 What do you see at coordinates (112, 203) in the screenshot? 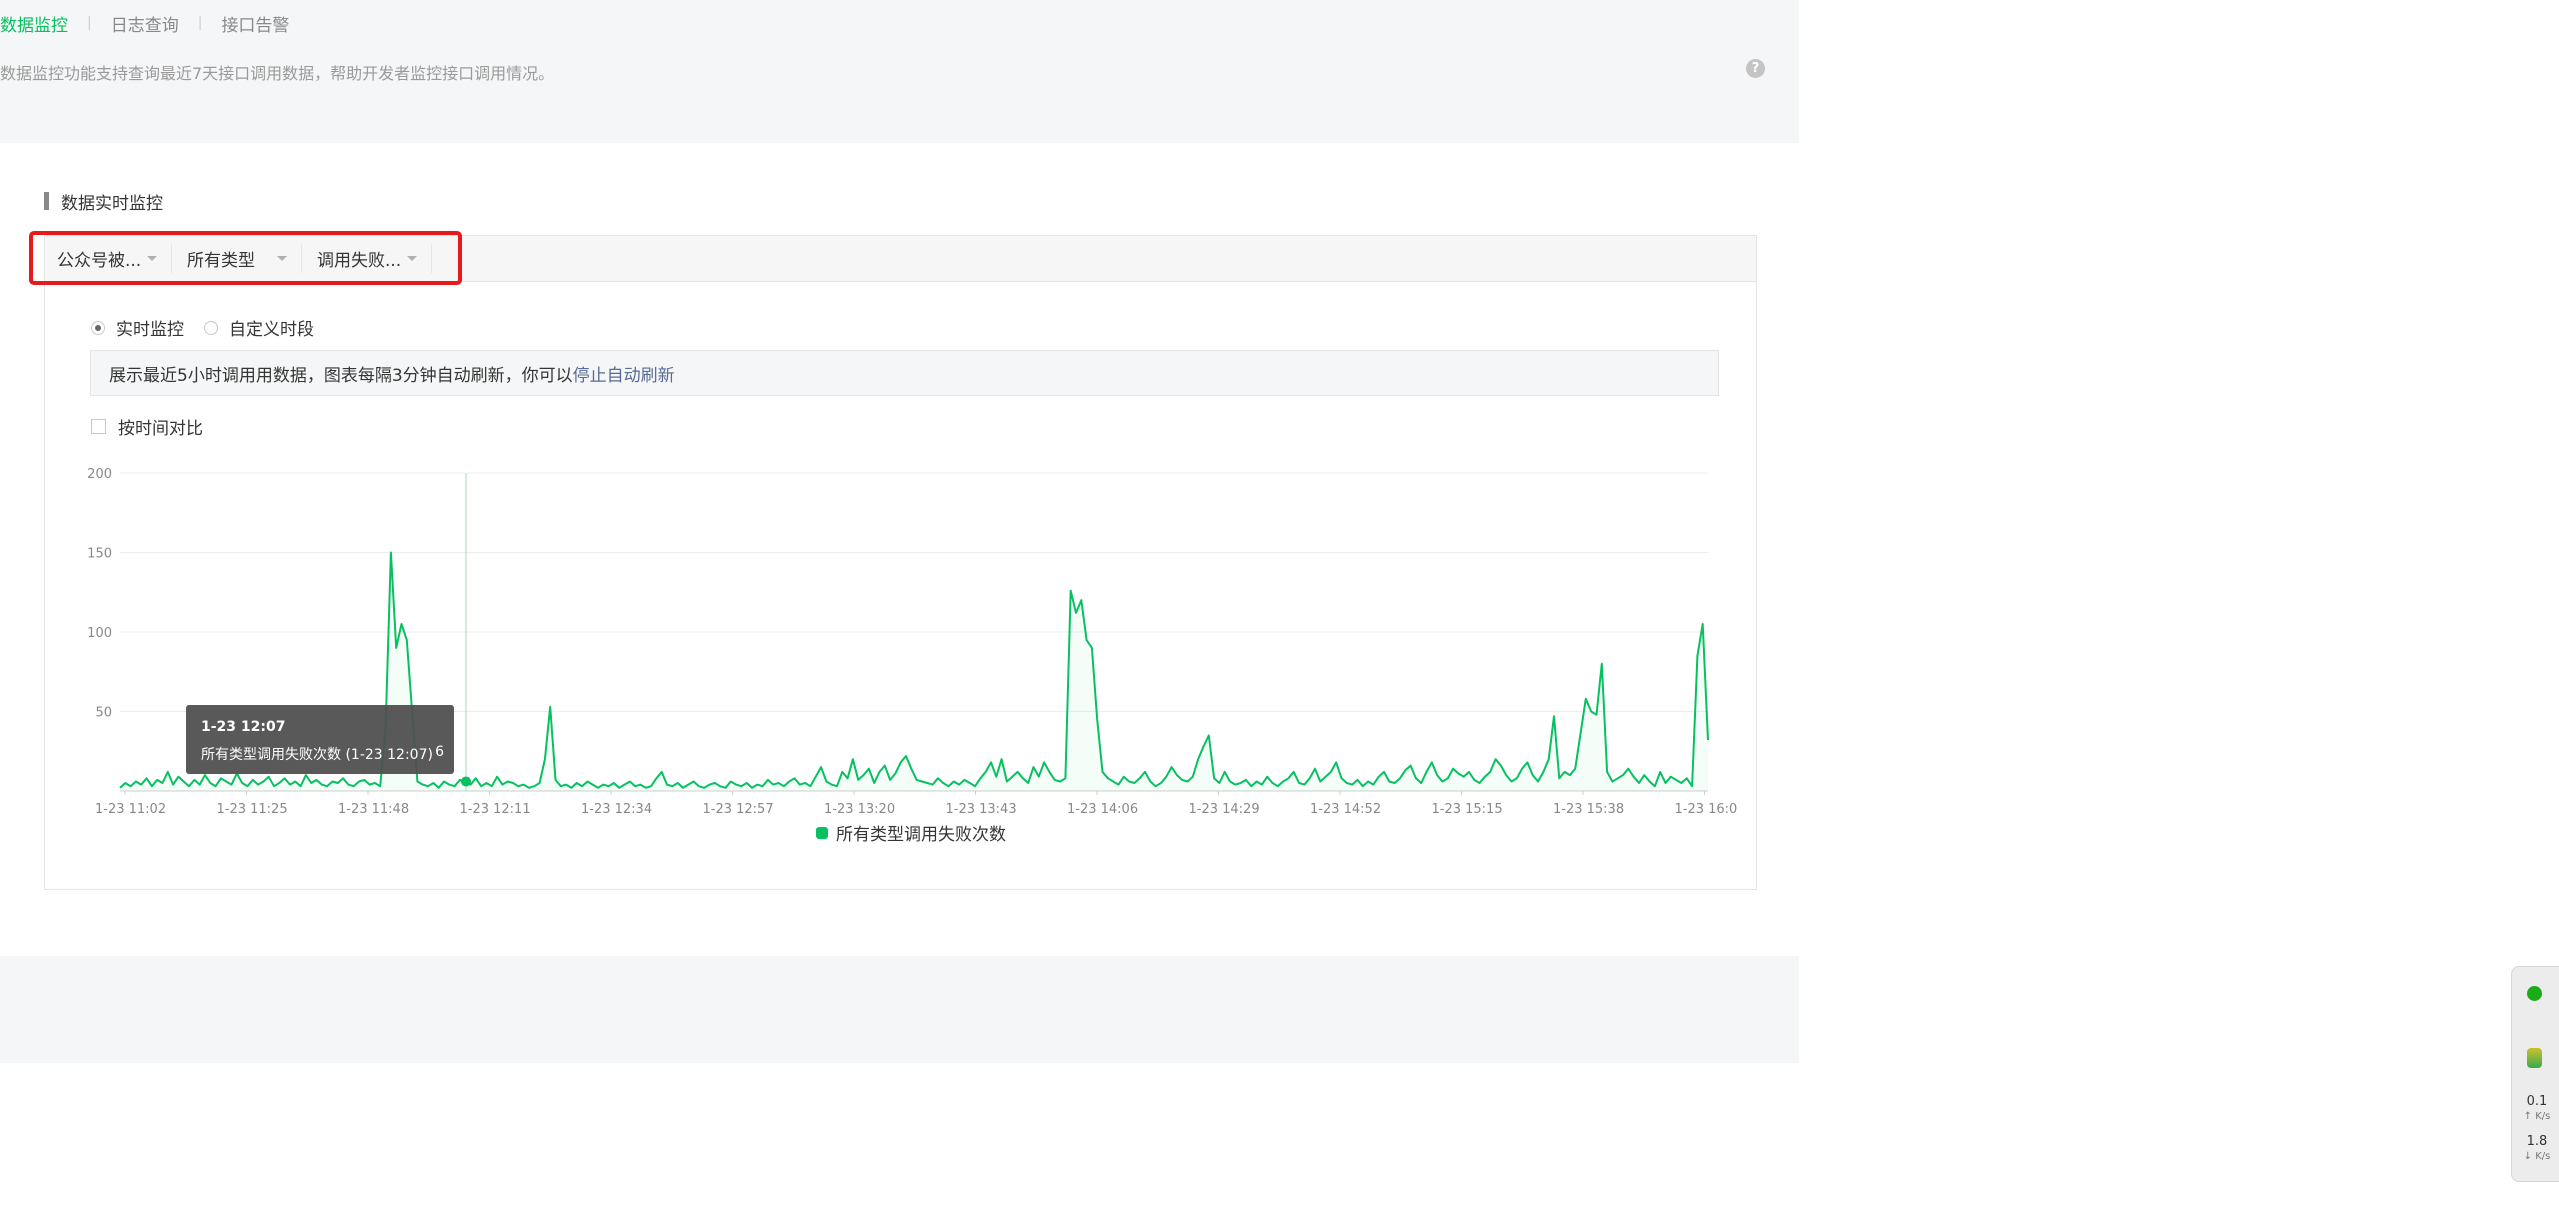
I see `section-title-text: 数据实时监控` at bounding box center [112, 203].